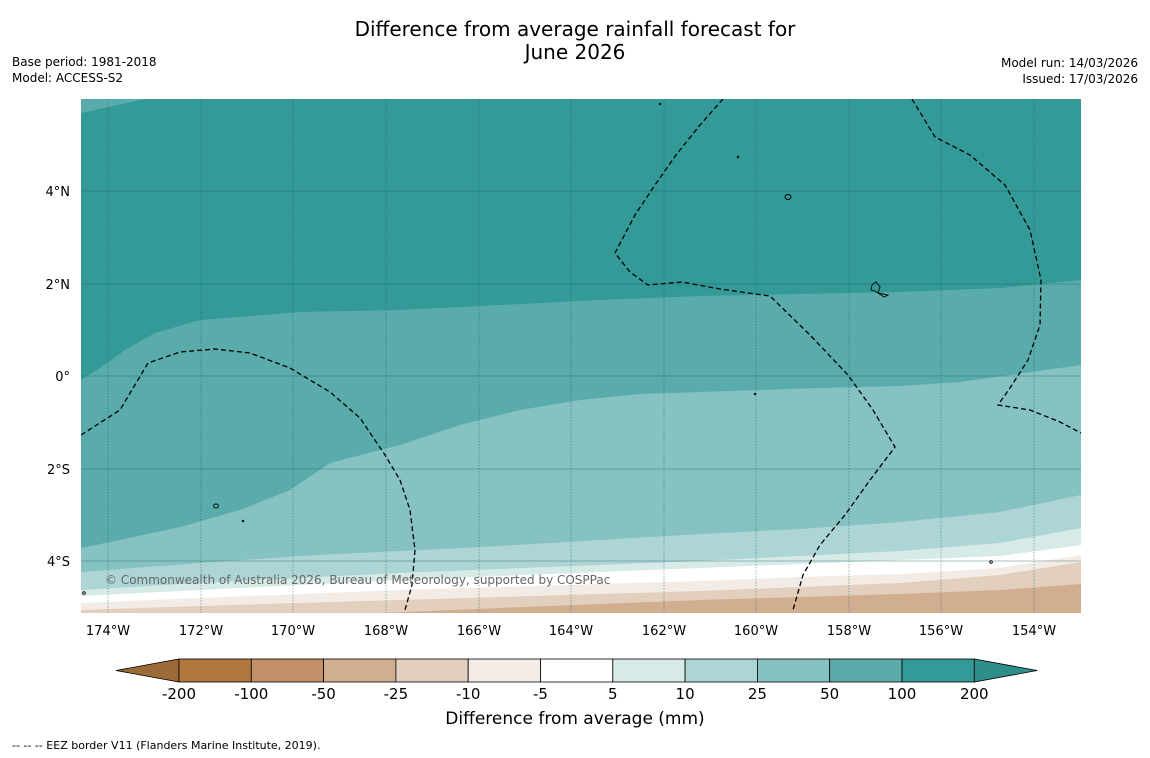 Image resolution: width=1150 pixels, height=758 pixels. What do you see at coordinates (248, 479) in the screenshot?
I see `eez-border-west` at bounding box center [248, 479].